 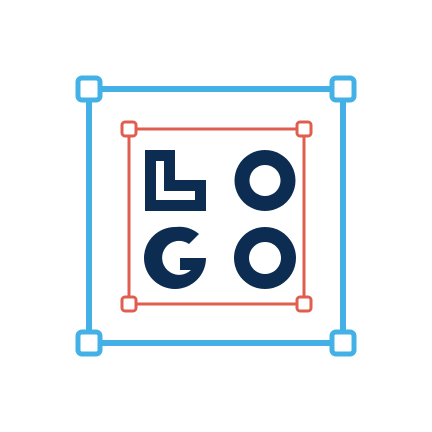 I want to click on outer-handle-top-right, so click(x=343, y=89).